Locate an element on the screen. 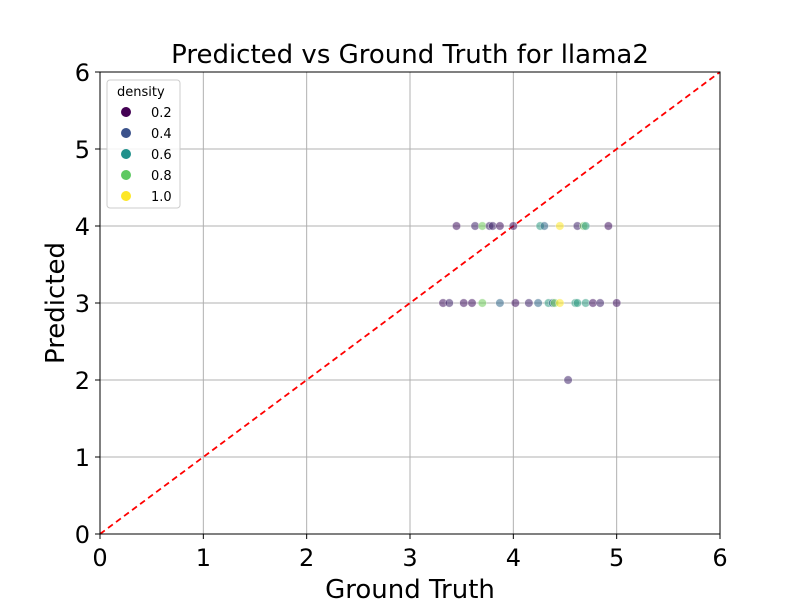  y-tick-label: 3 is located at coordinates (82, 304).